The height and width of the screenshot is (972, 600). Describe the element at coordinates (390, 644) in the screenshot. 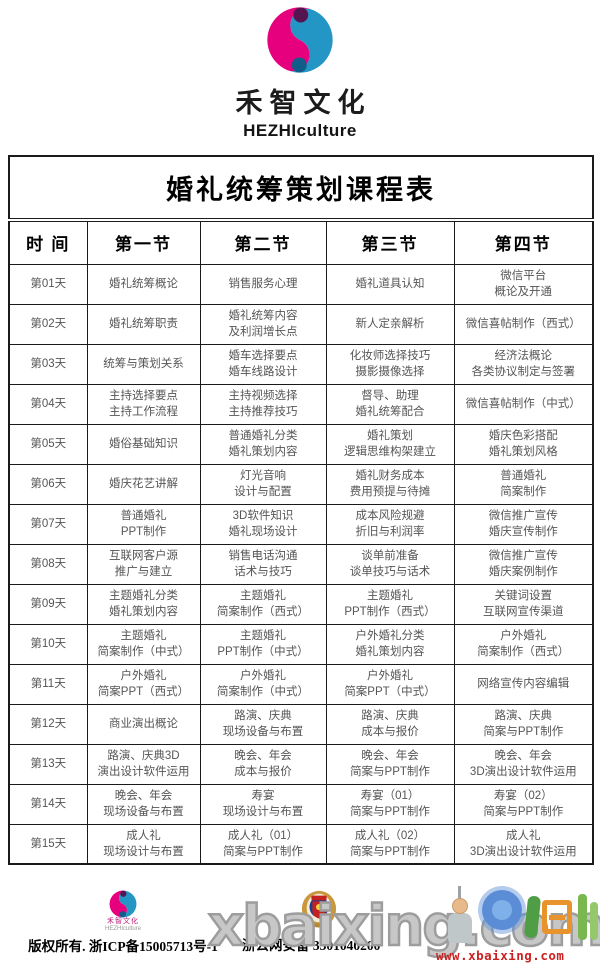

I see `session-cell: 户外婚礼分类 婚礼策划内容` at that location.